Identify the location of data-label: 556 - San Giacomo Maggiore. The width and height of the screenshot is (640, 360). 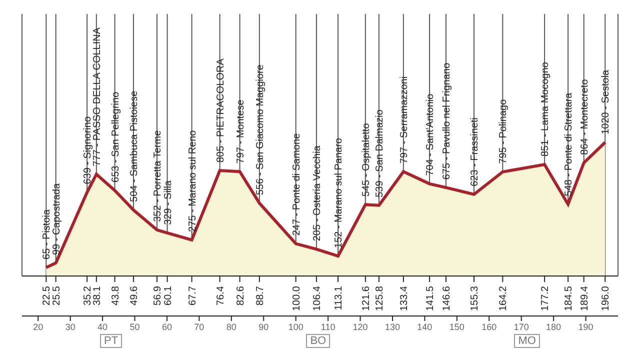
(260, 130).